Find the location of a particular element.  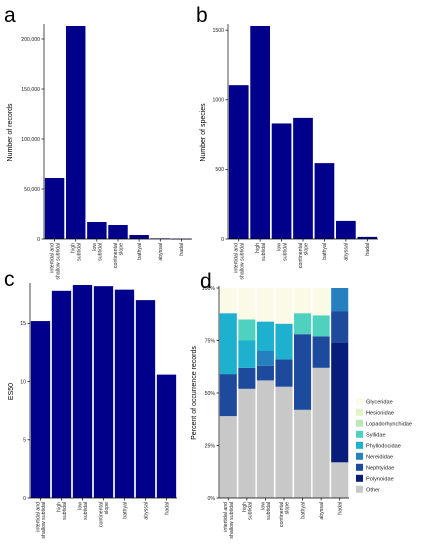

legend-label: Hesionidae is located at coordinates (380, 414).